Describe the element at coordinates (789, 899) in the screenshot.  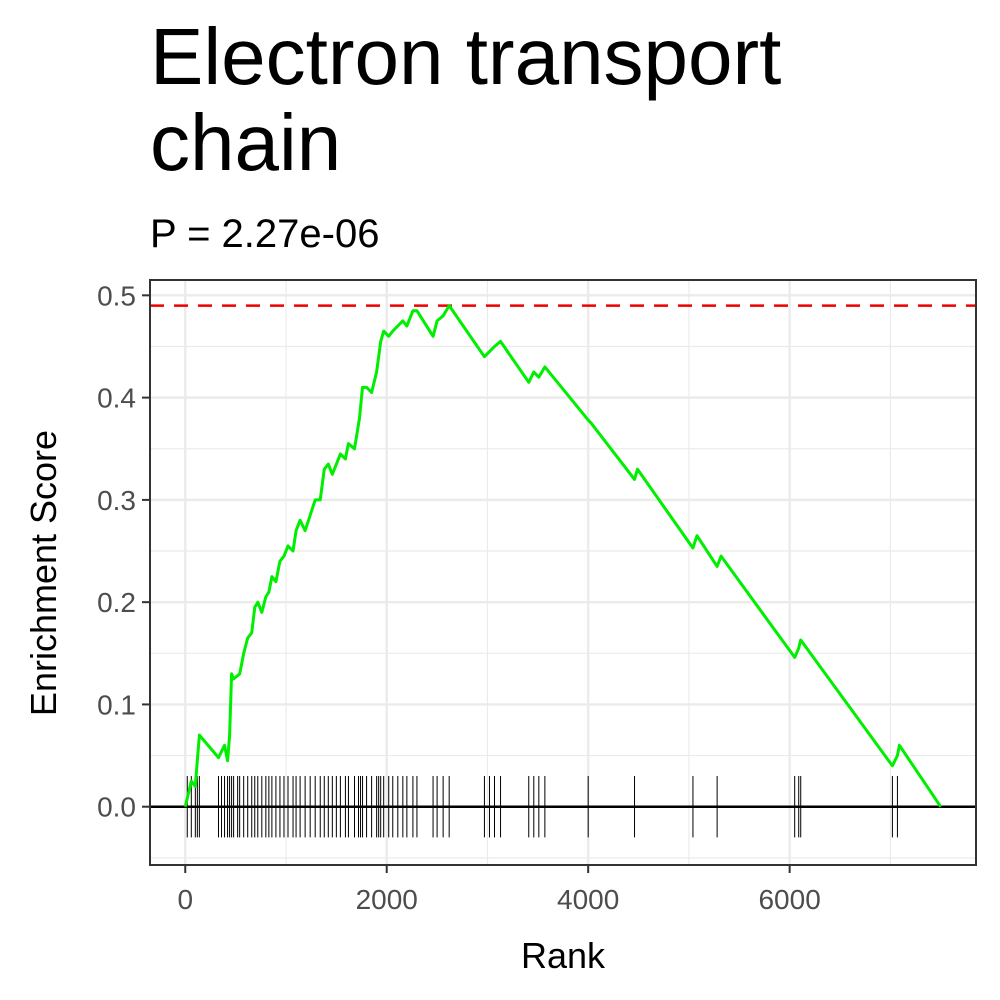
I see `x-tick-label: 6000` at that location.